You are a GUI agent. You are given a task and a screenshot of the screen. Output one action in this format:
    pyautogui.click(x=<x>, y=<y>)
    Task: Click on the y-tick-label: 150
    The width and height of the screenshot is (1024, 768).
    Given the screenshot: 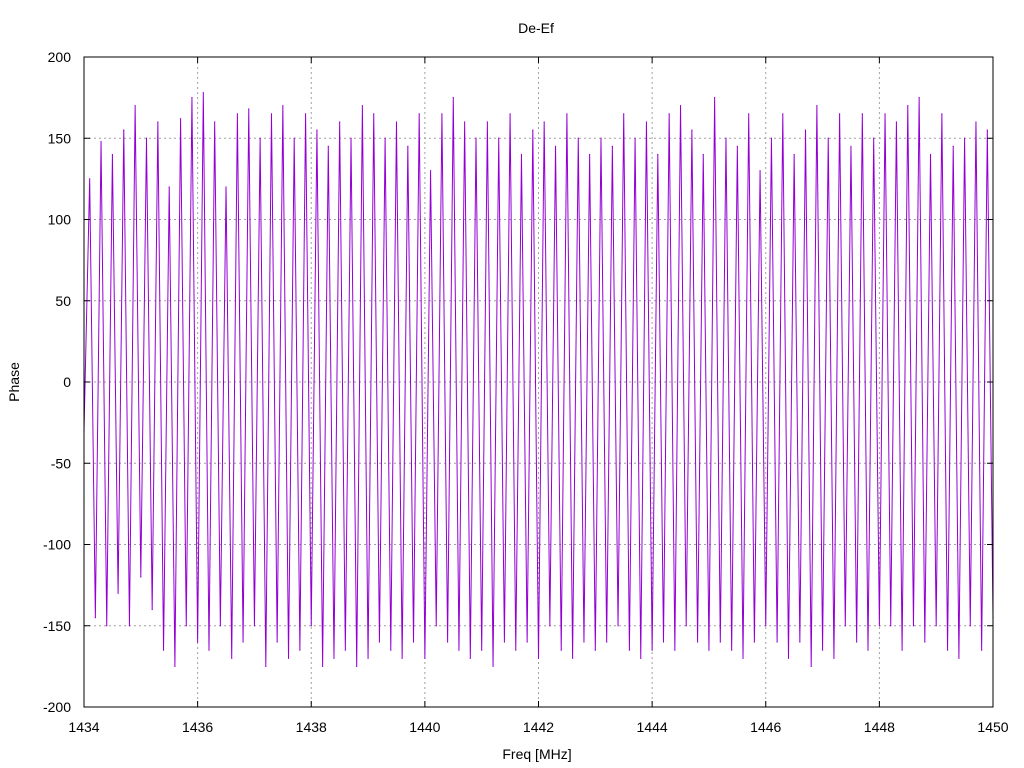 What is the action you would take?
    pyautogui.click(x=60, y=138)
    